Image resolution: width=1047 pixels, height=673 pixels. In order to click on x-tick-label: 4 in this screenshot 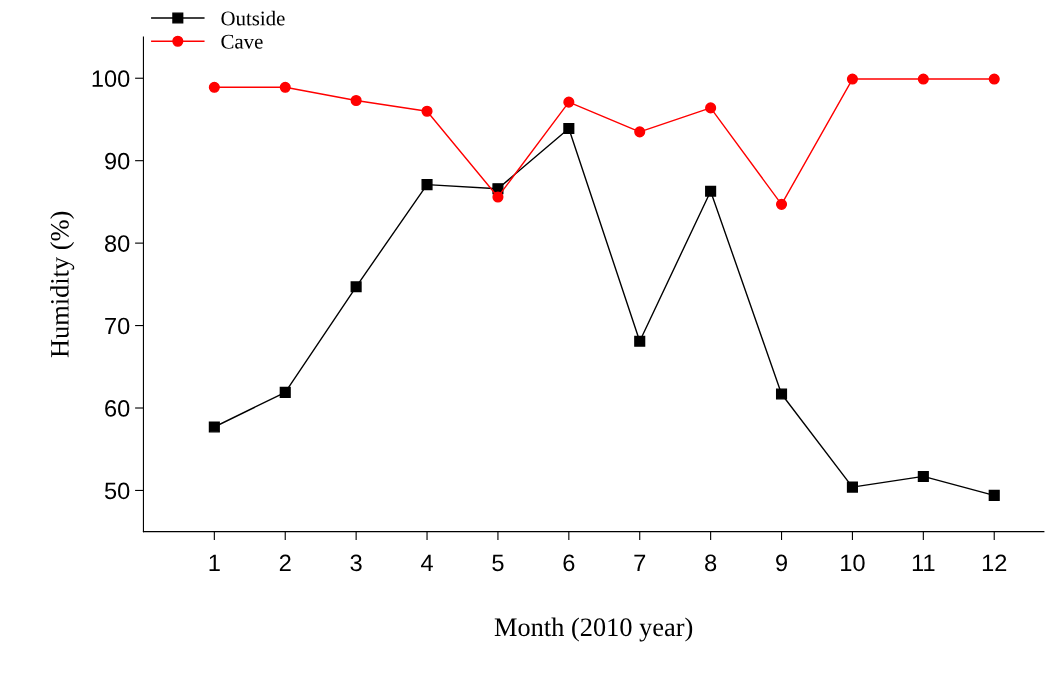, I will do `click(427, 562)`.